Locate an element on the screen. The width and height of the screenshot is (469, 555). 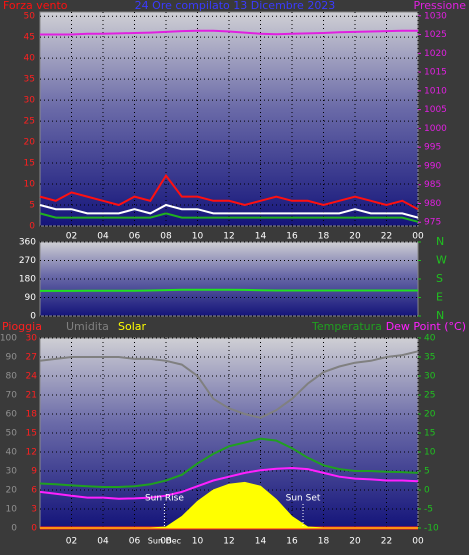
y2-tick-label: 1010 is located at coordinates (435, 91).